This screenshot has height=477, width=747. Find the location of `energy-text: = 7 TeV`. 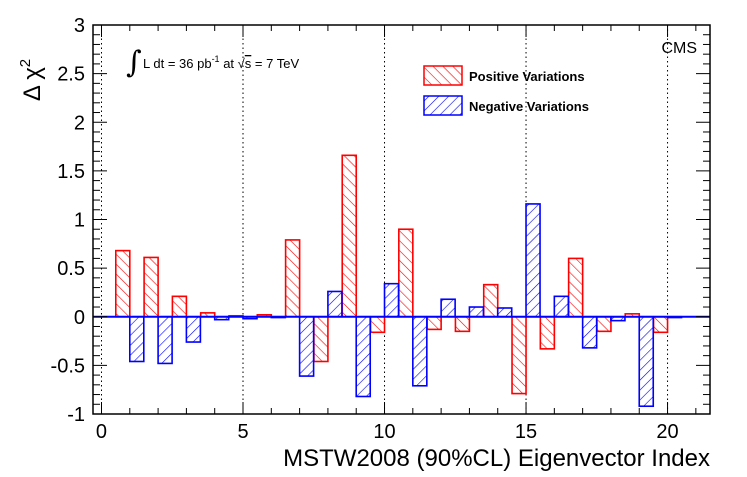

energy-text: = 7 TeV is located at coordinates (275, 63).